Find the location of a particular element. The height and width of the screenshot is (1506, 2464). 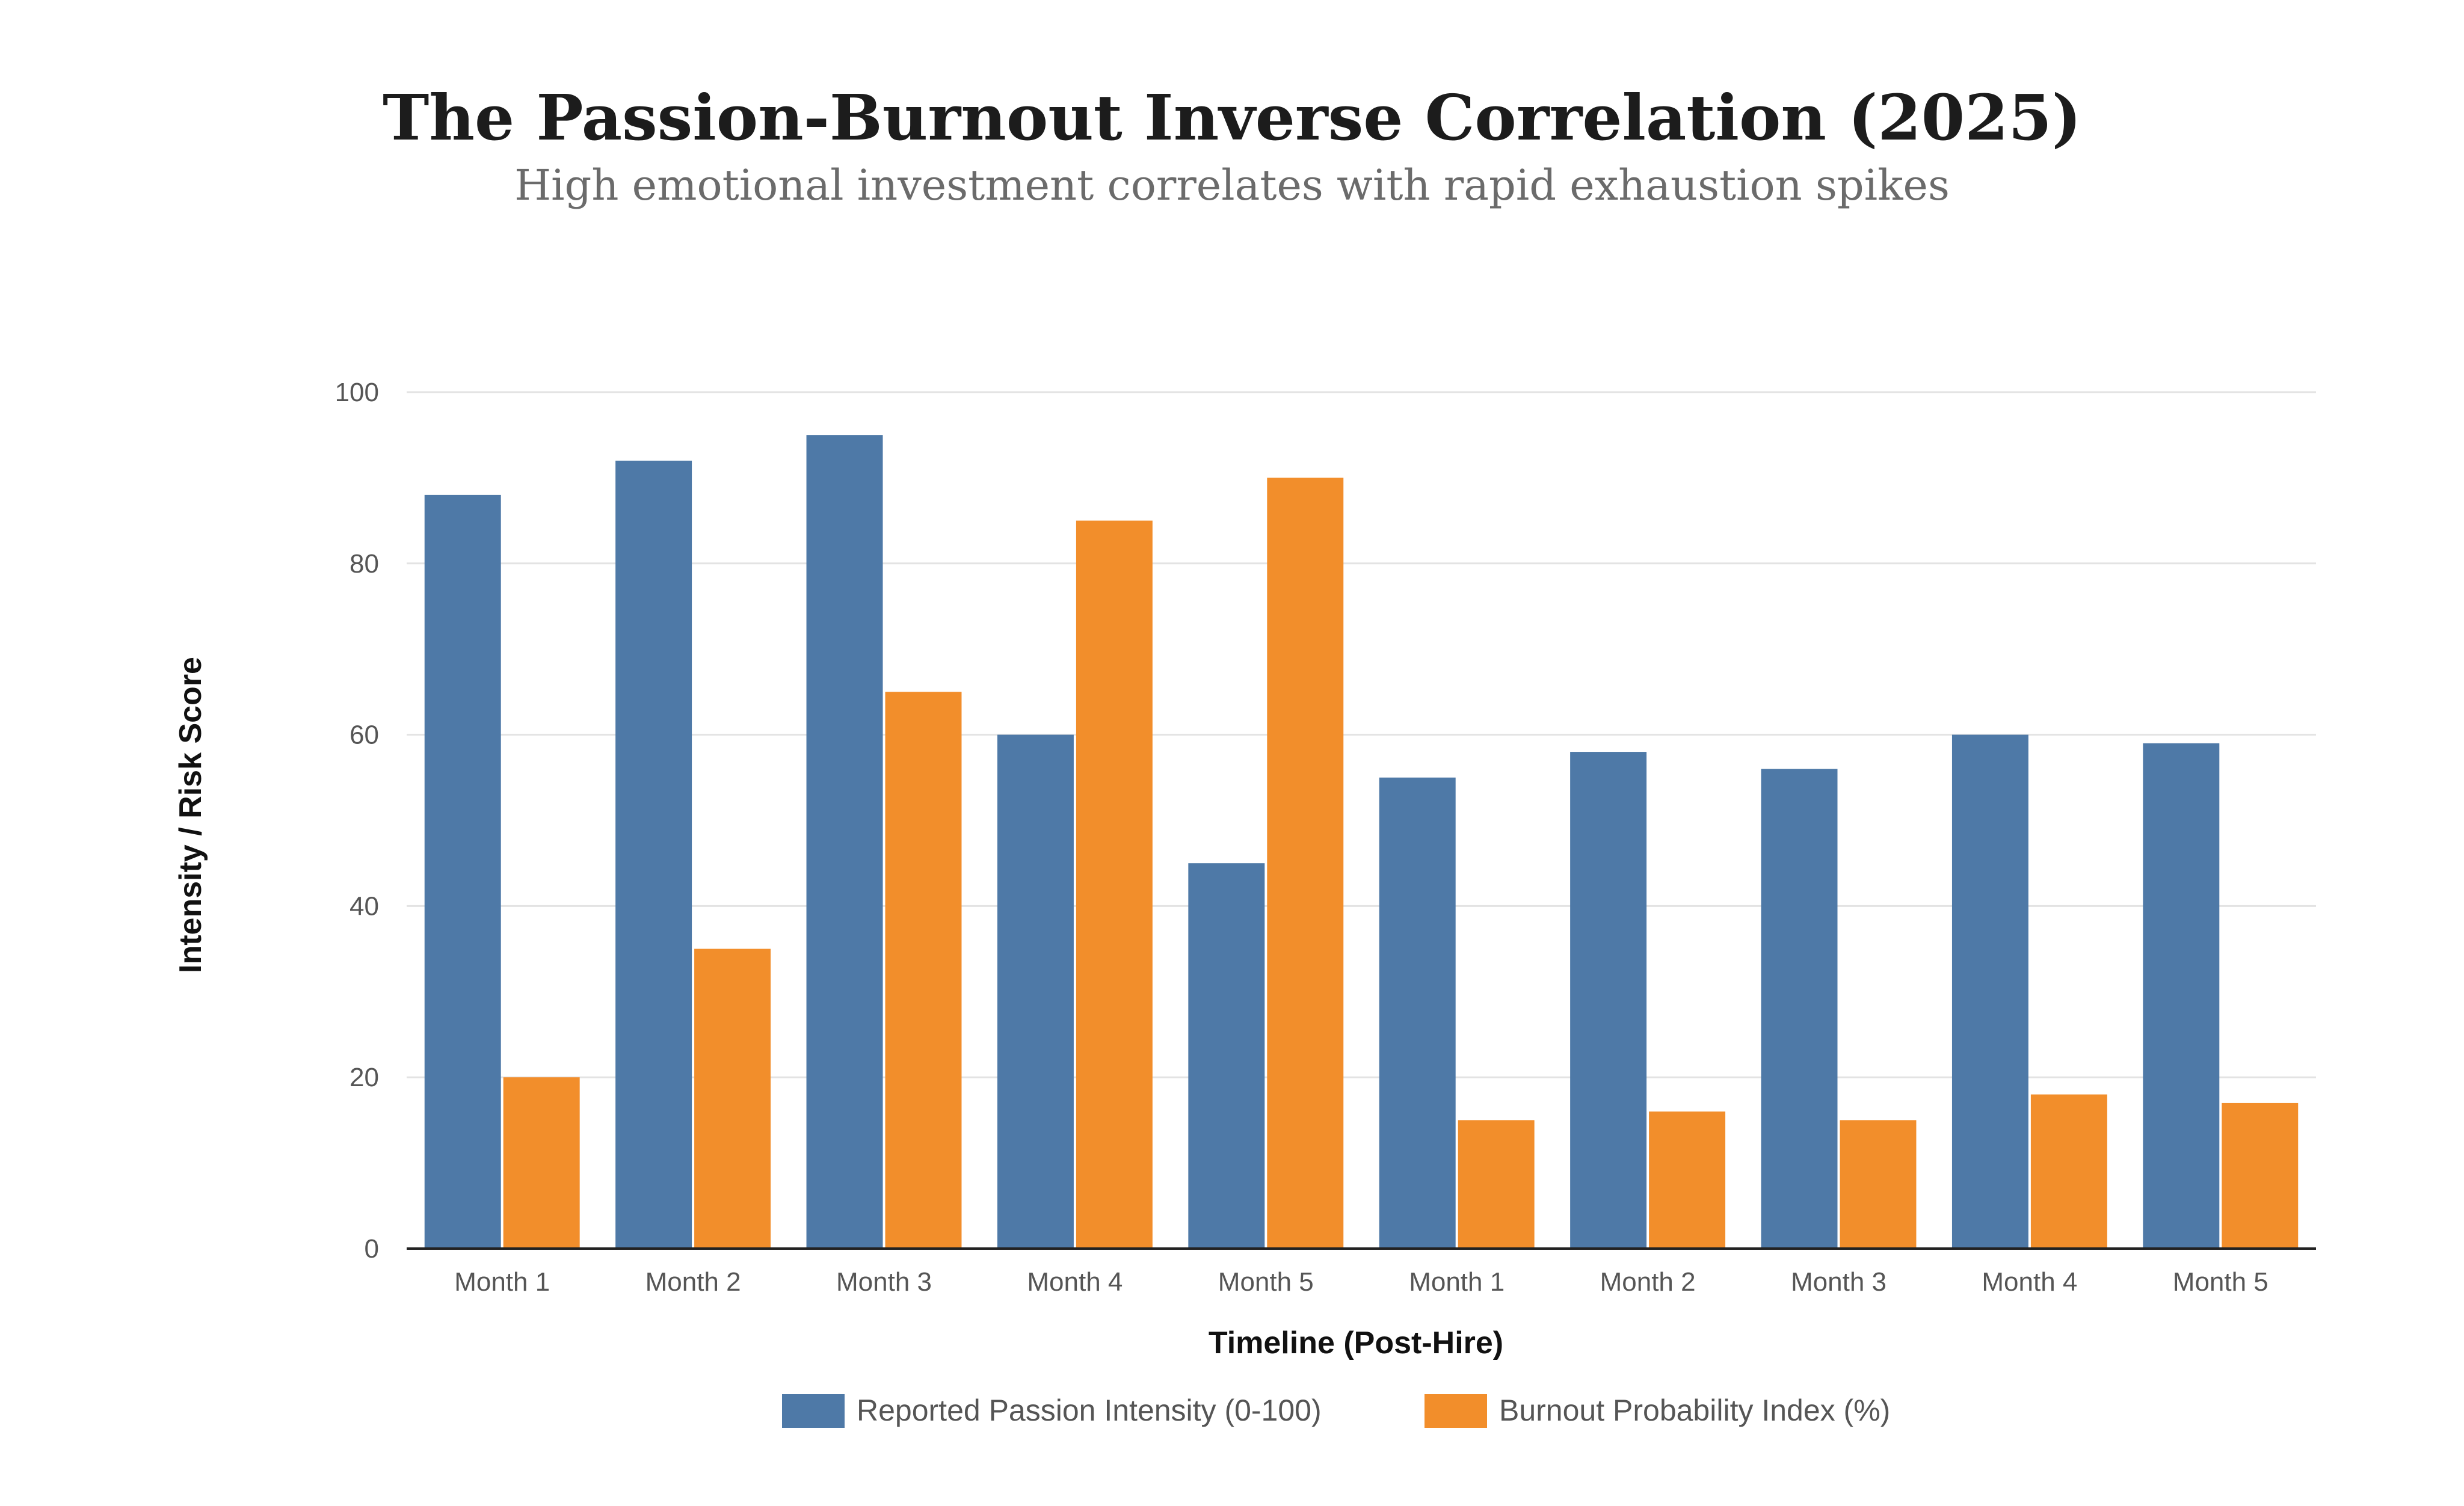

y-tick-label: 100 is located at coordinates (357, 393).